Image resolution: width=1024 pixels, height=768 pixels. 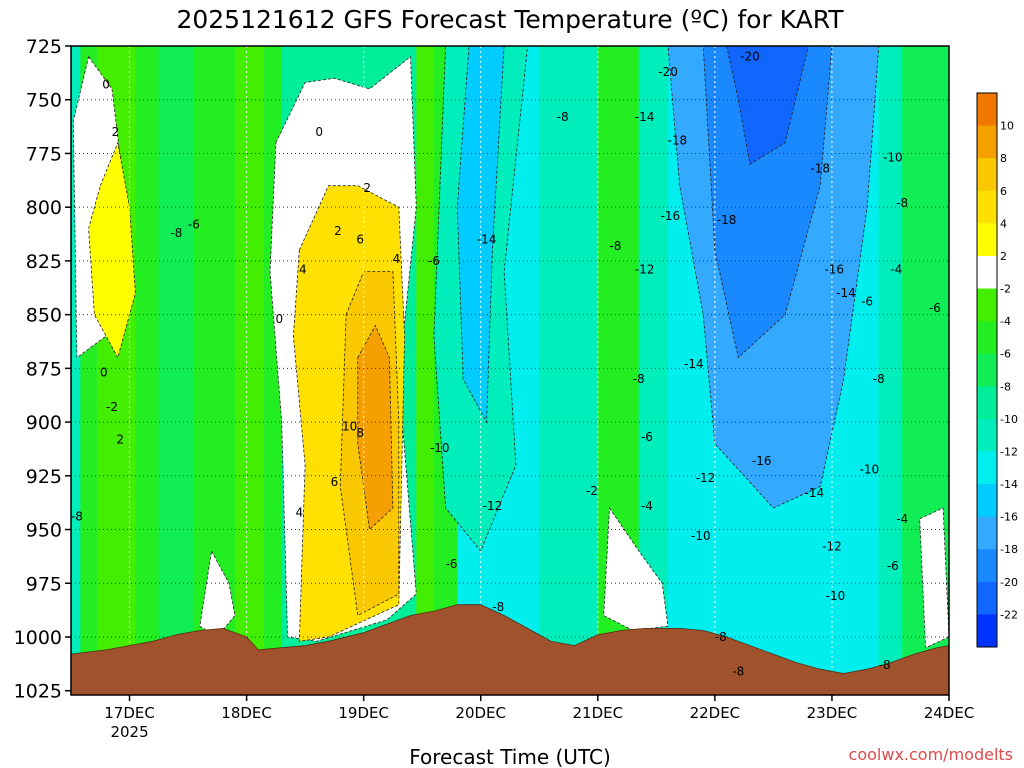 I want to click on y-tick-label: 900, so click(x=44, y=423).